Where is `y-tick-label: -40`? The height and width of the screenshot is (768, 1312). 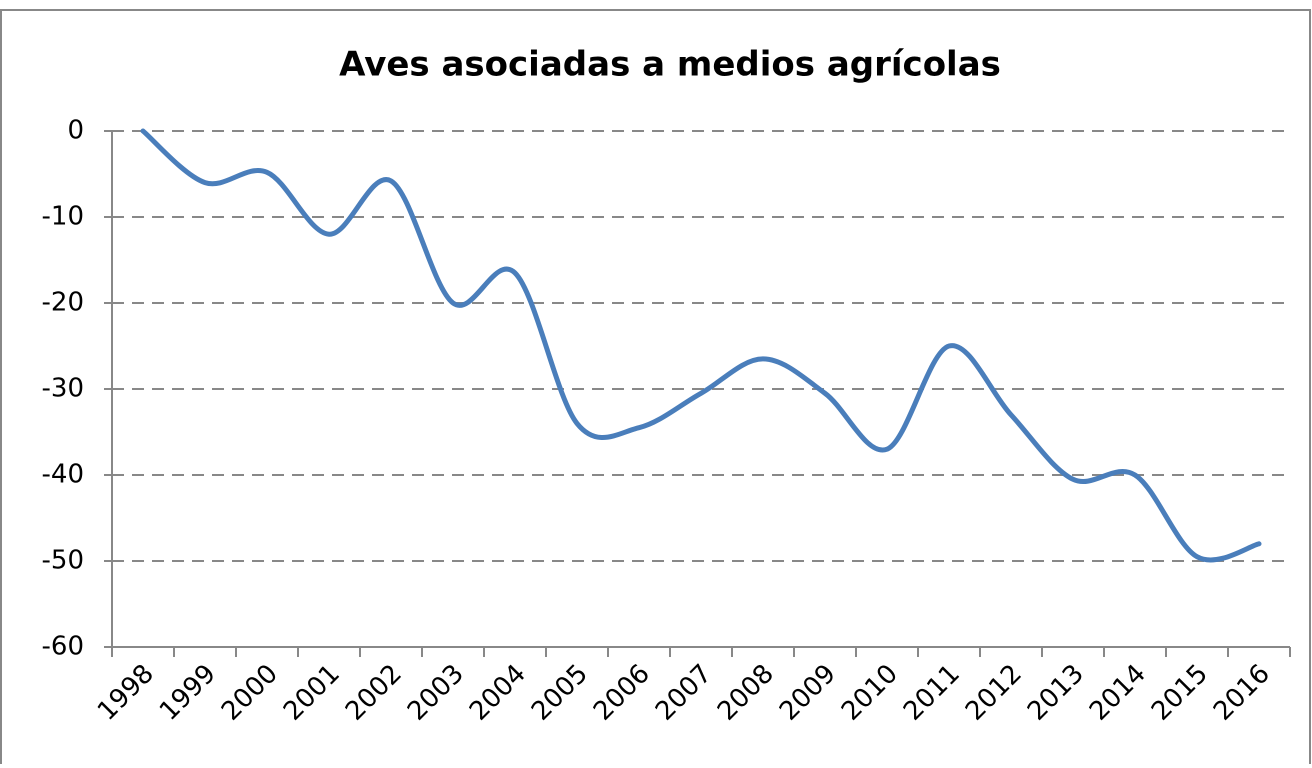
y-tick-label: -40 is located at coordinates (63, 475).